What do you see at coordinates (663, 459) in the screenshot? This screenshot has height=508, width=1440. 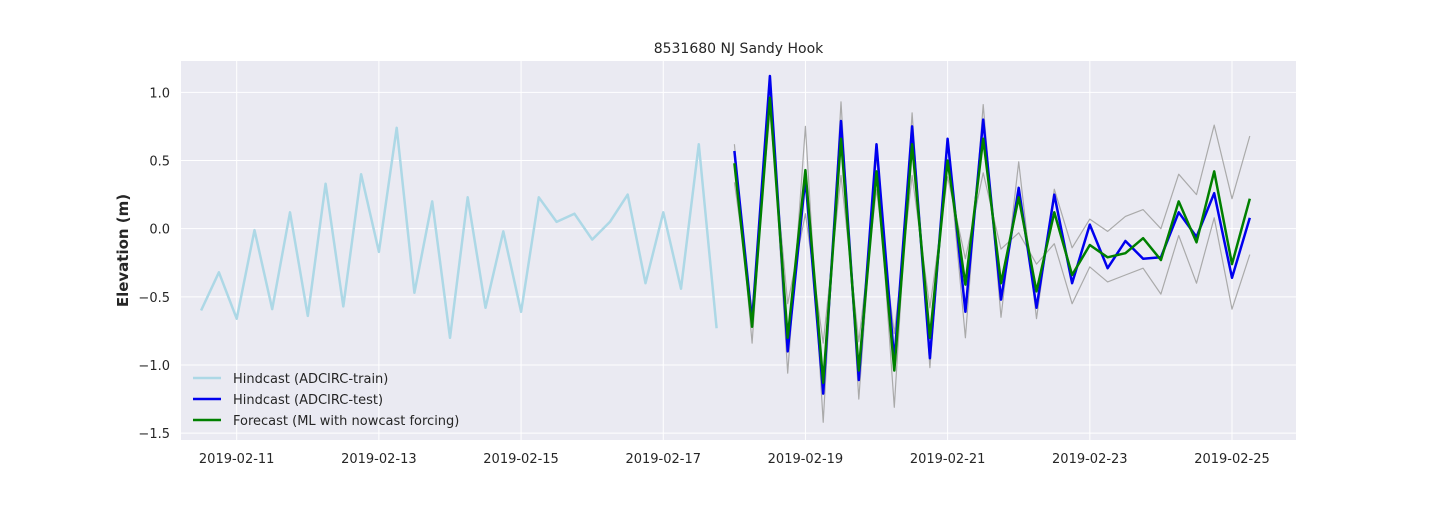 I see `x-tick-label: 2019-02-17` at bounding box center [663, 459].